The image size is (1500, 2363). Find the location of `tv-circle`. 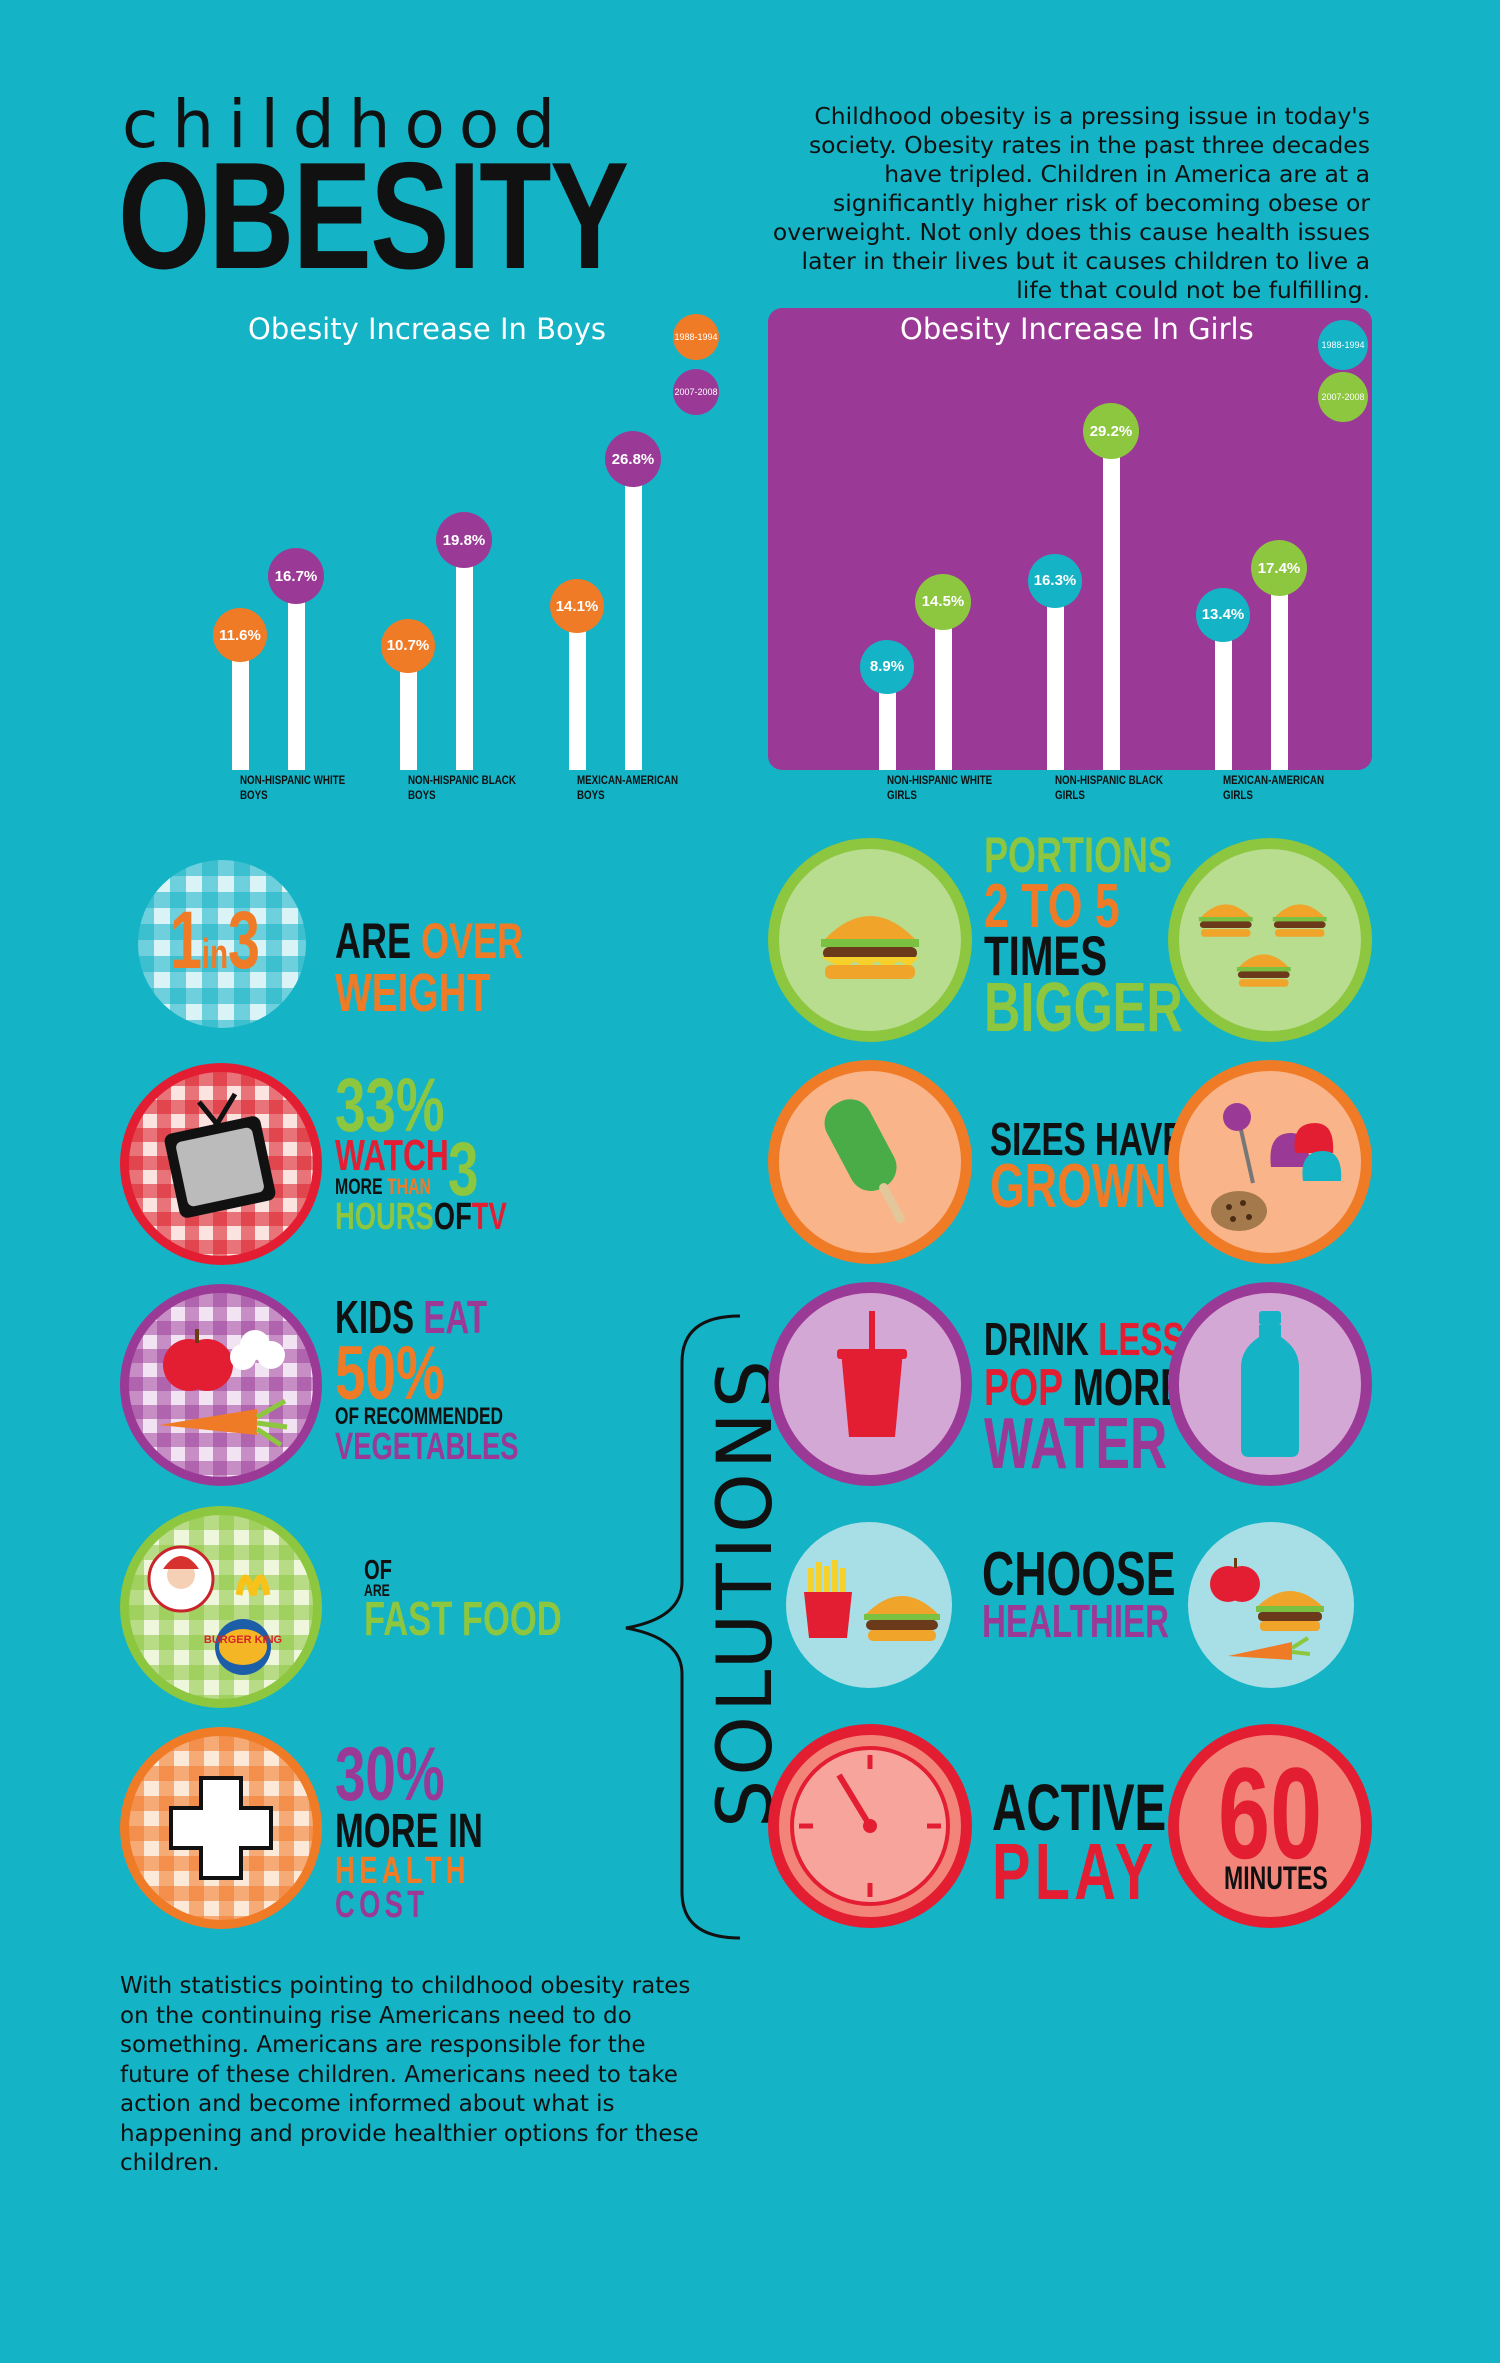

tv-circle is located at coordinates (221, 1164).